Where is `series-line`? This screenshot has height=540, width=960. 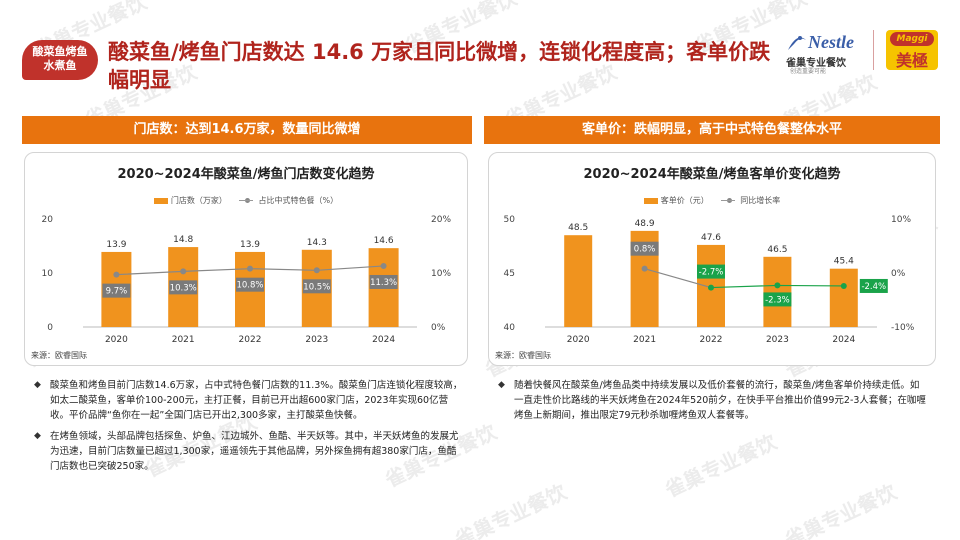 series-line is located at coordinates (678, 278).